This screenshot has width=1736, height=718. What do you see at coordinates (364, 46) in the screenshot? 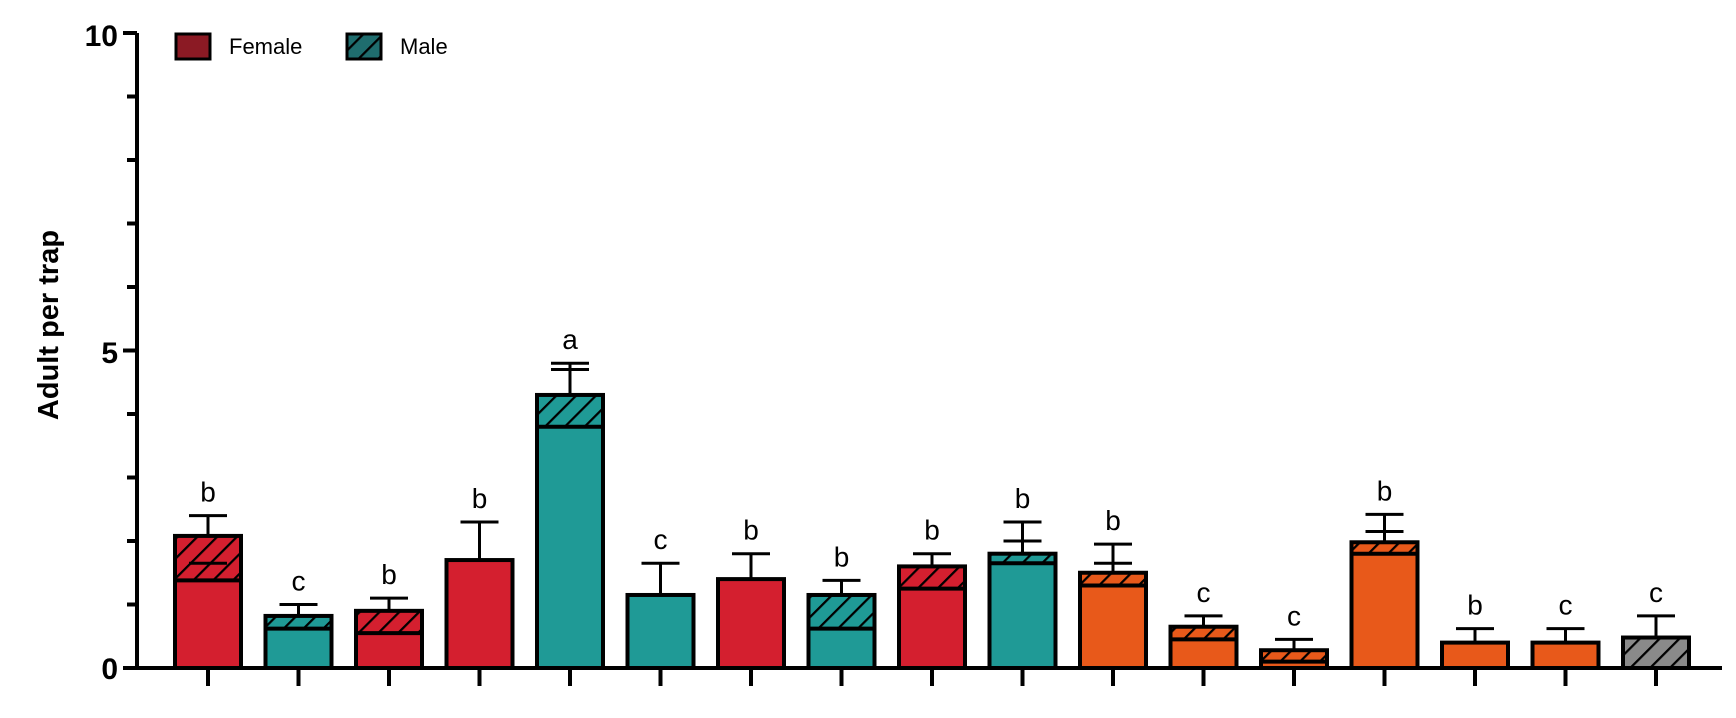
I see `legend-swatch-male-hatch` at bounding box center [364, 46].